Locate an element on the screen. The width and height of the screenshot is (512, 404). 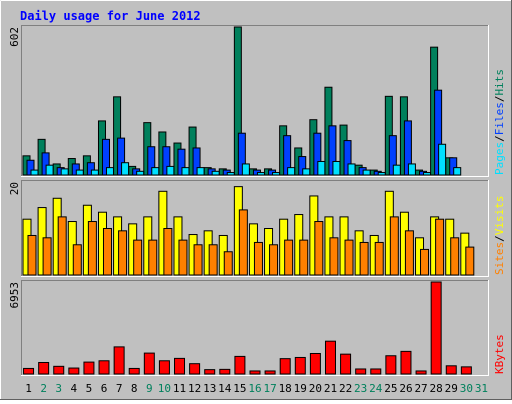
x-tick-label-day-12: 12 is located at coordinates (194, 388).